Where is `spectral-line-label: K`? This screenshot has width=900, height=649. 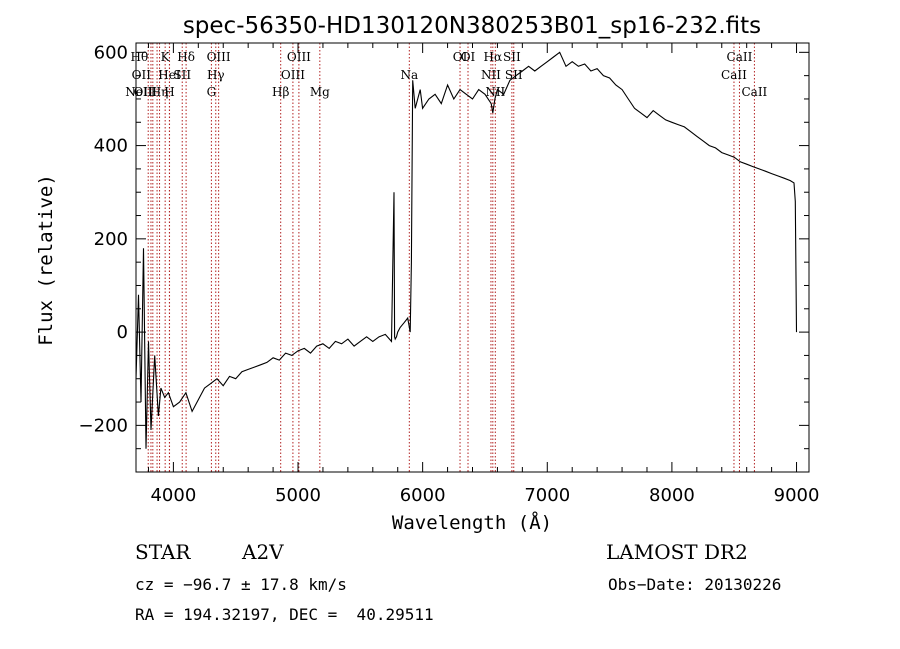 spectral-line-label: K is located at coordinates (166, 57).